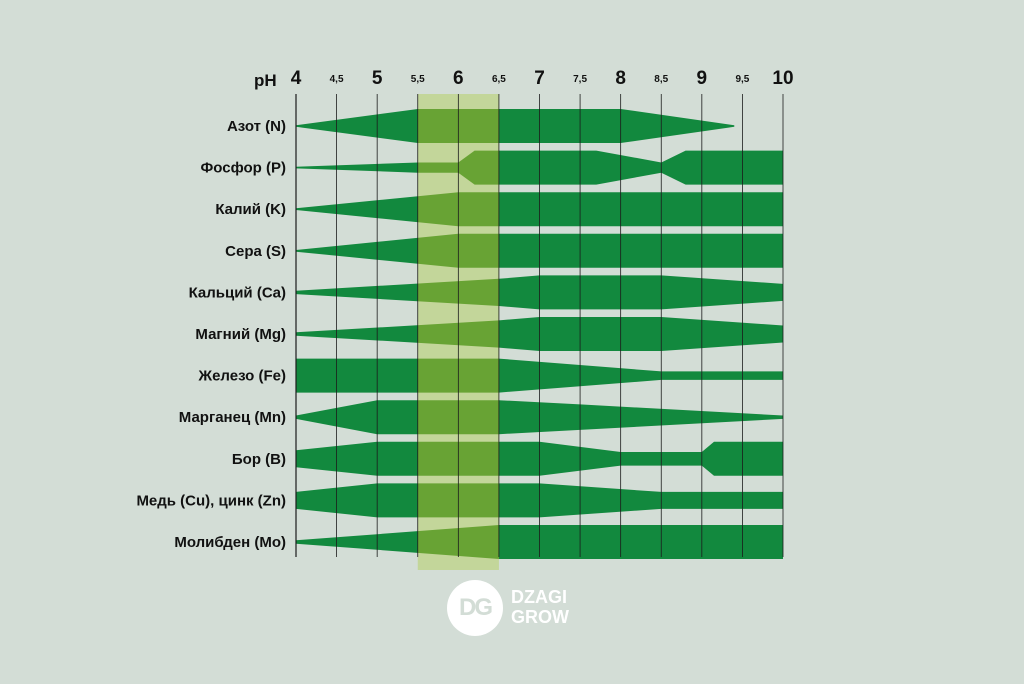 The width and height of the screenshot is (1024, 684). I want to click on x-tick-label: 5, so click(377, 78).